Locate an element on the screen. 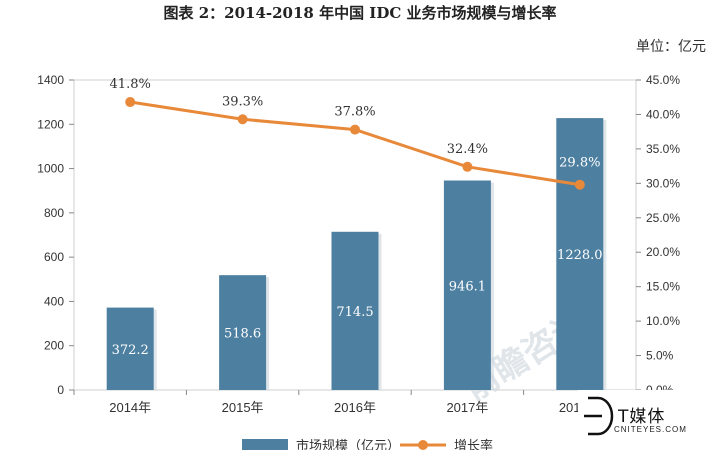 The width and height of the screenshot is (720, 450). legend-bar-swatch is located at coordinates (265, 444).